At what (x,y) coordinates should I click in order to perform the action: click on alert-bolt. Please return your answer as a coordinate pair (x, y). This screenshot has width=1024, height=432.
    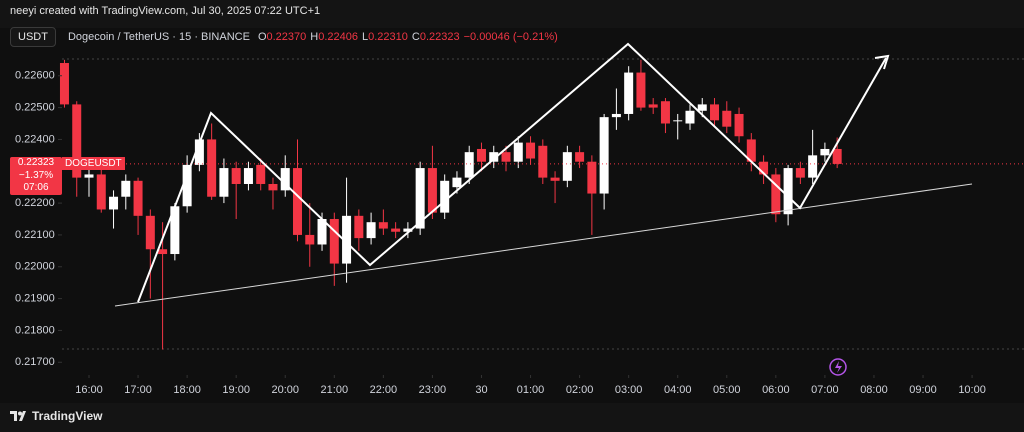
    Looking at the image, I should click on (838, 367).